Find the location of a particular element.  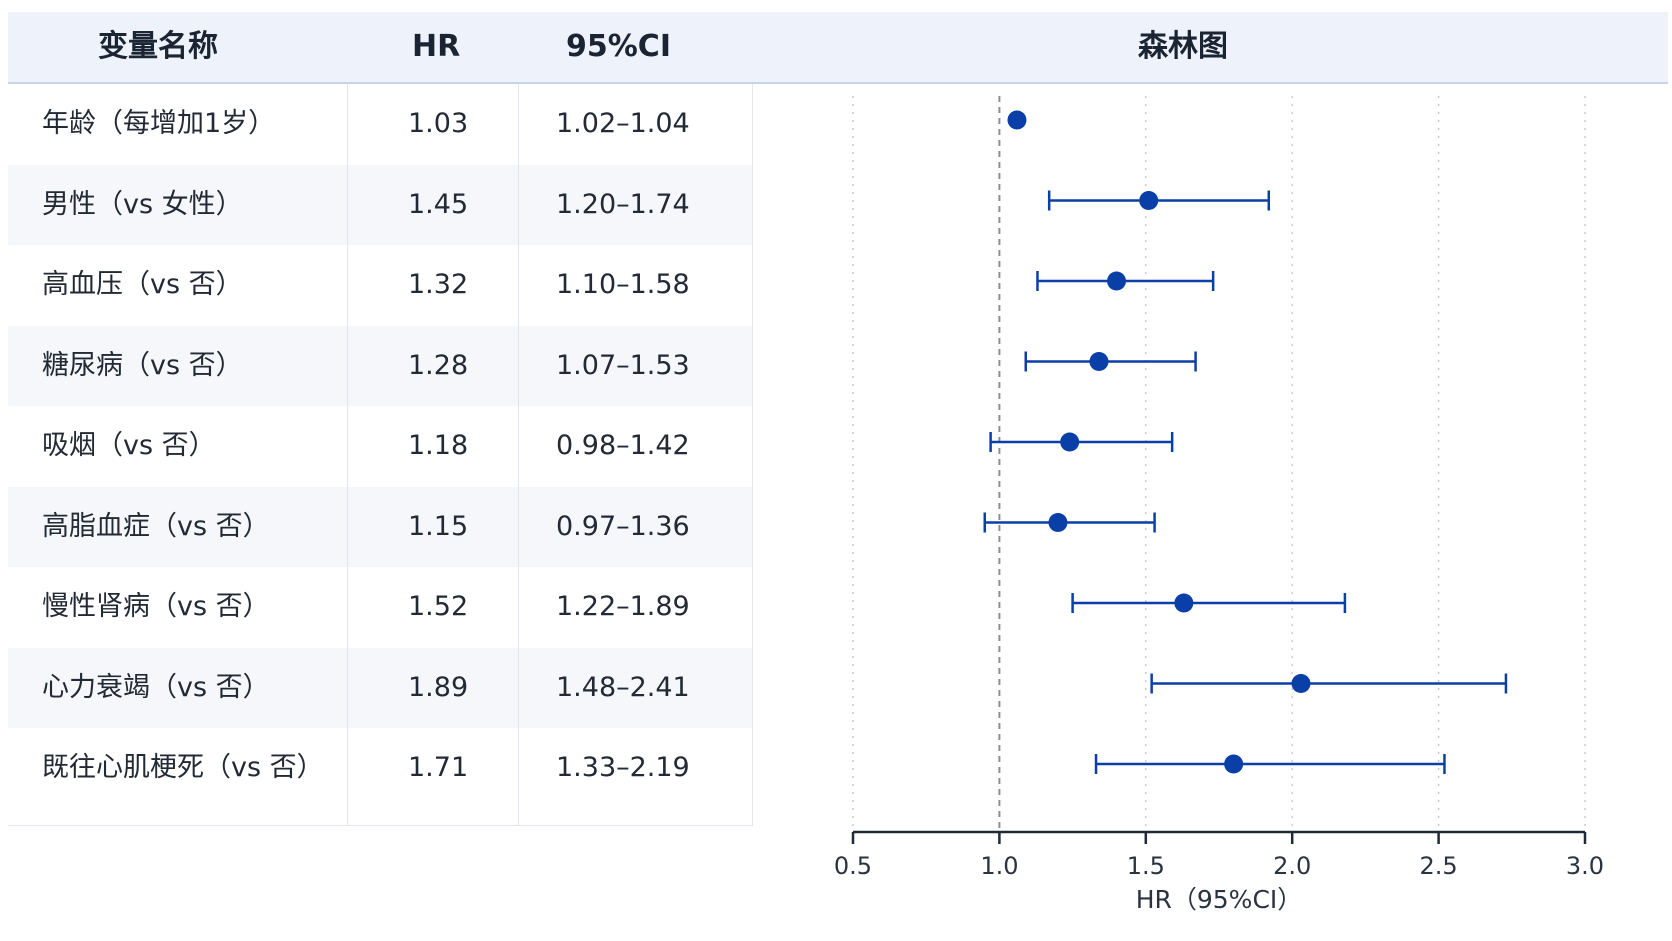

ci-value: 1.33–2.19 is located at coordinates (623, 767).